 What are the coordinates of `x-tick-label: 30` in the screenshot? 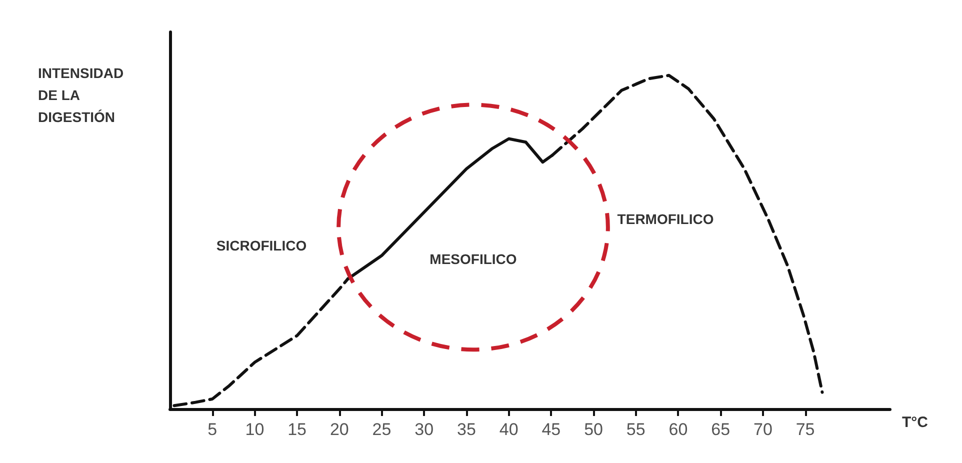 It's located at (424, 429).